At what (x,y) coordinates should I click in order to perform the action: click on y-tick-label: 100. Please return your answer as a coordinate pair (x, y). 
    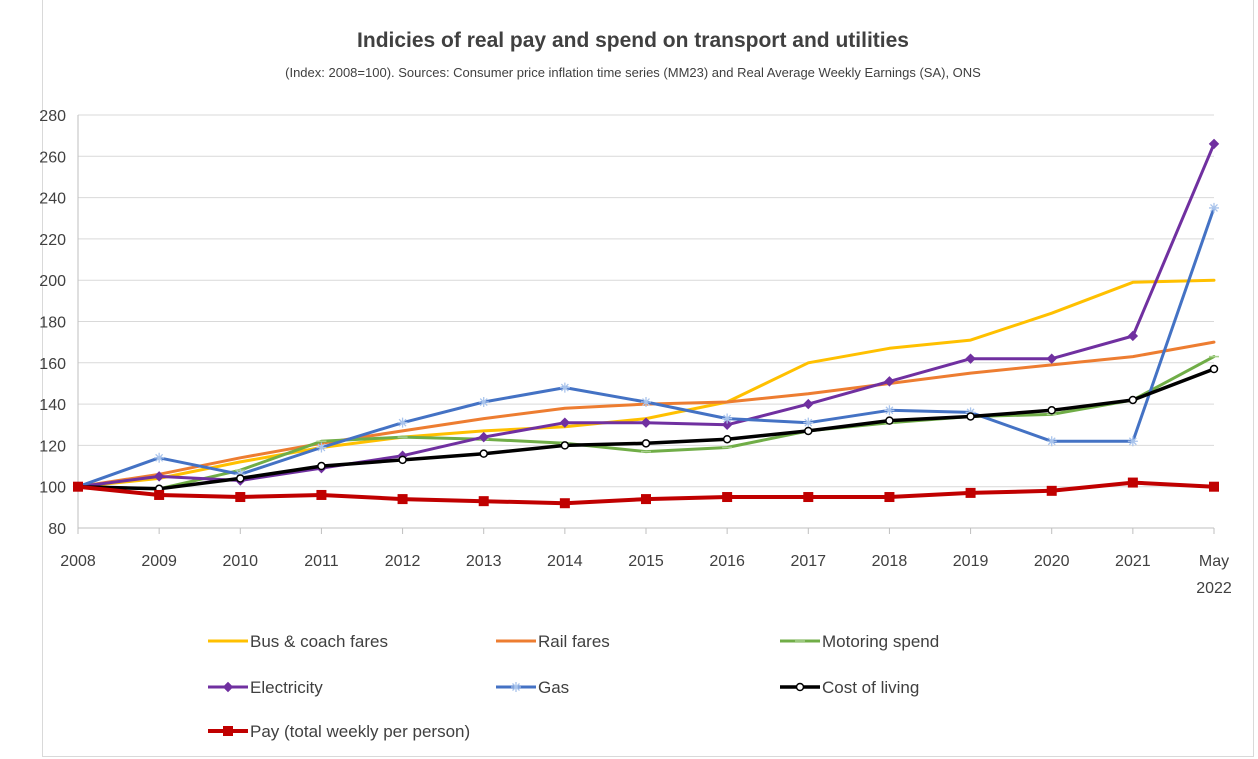
    Looking at the image, I should click on (52, 488).